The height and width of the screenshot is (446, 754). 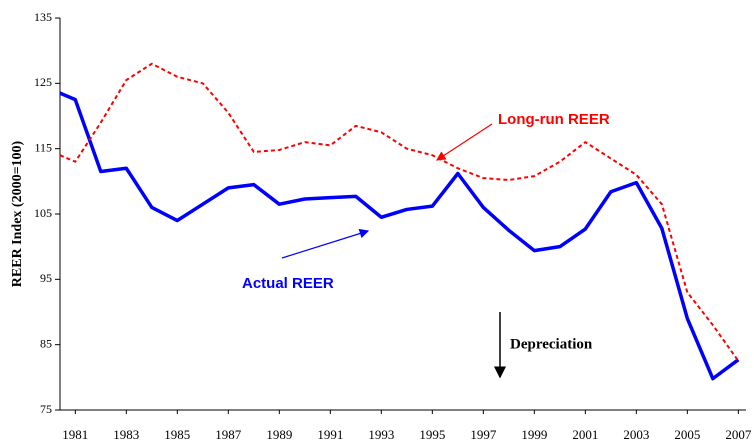 What do you see at coordinates (687, 434) in the screenshot?
I see `x-tick-label: 2005` at bounding box center [687, 434].